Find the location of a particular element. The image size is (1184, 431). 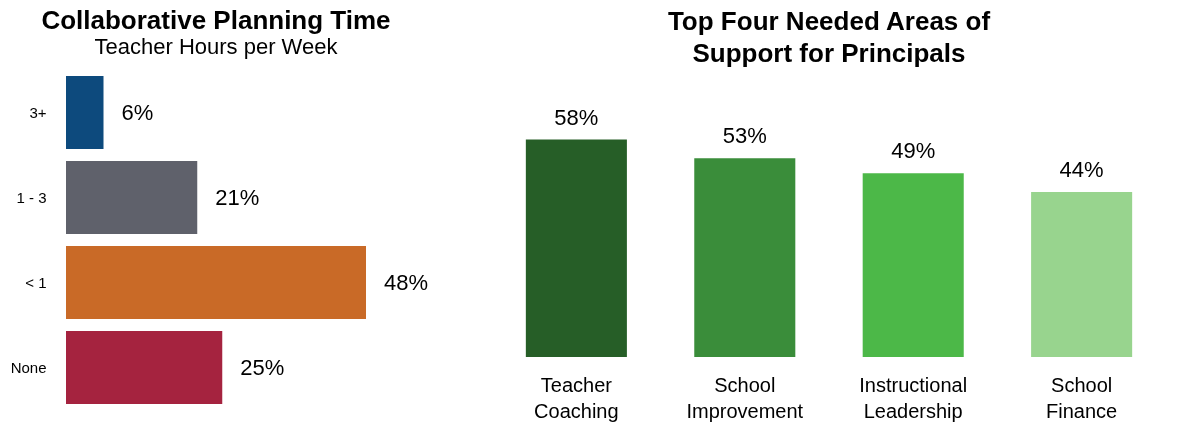

chart-subtitle: Teacher Hours per Week is located at coordinates (216, 46).